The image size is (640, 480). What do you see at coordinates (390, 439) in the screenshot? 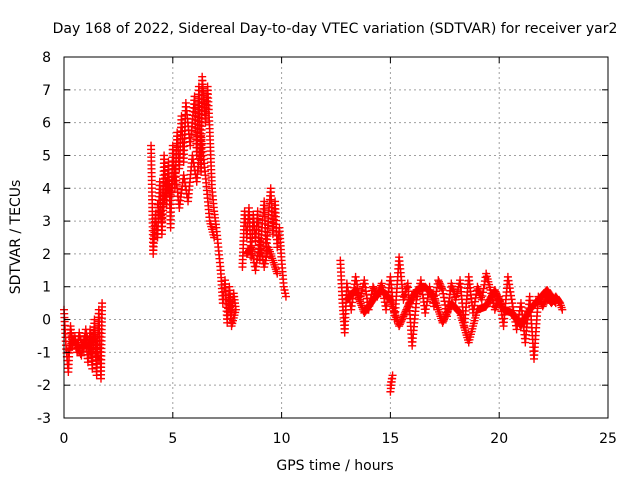
I see `x-tick-label: 15` at bounding box center [390, 439].